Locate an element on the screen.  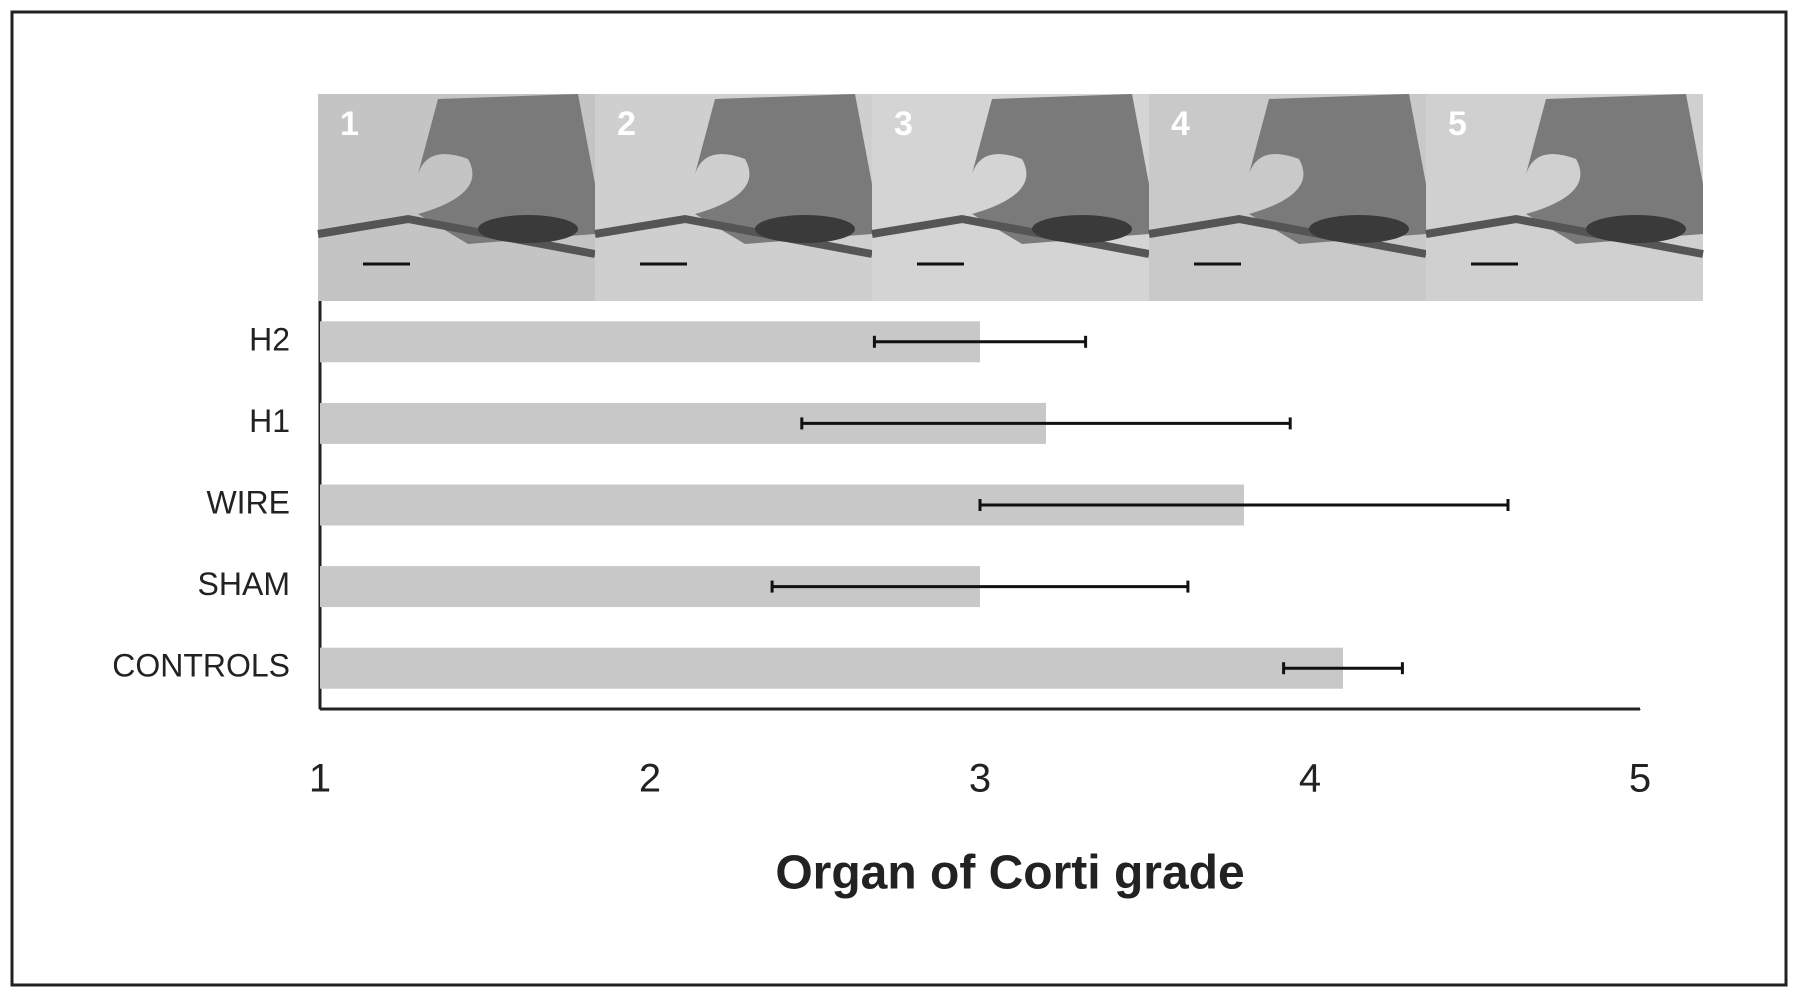
panel-label: 3 is located at coordinates (903, 124).